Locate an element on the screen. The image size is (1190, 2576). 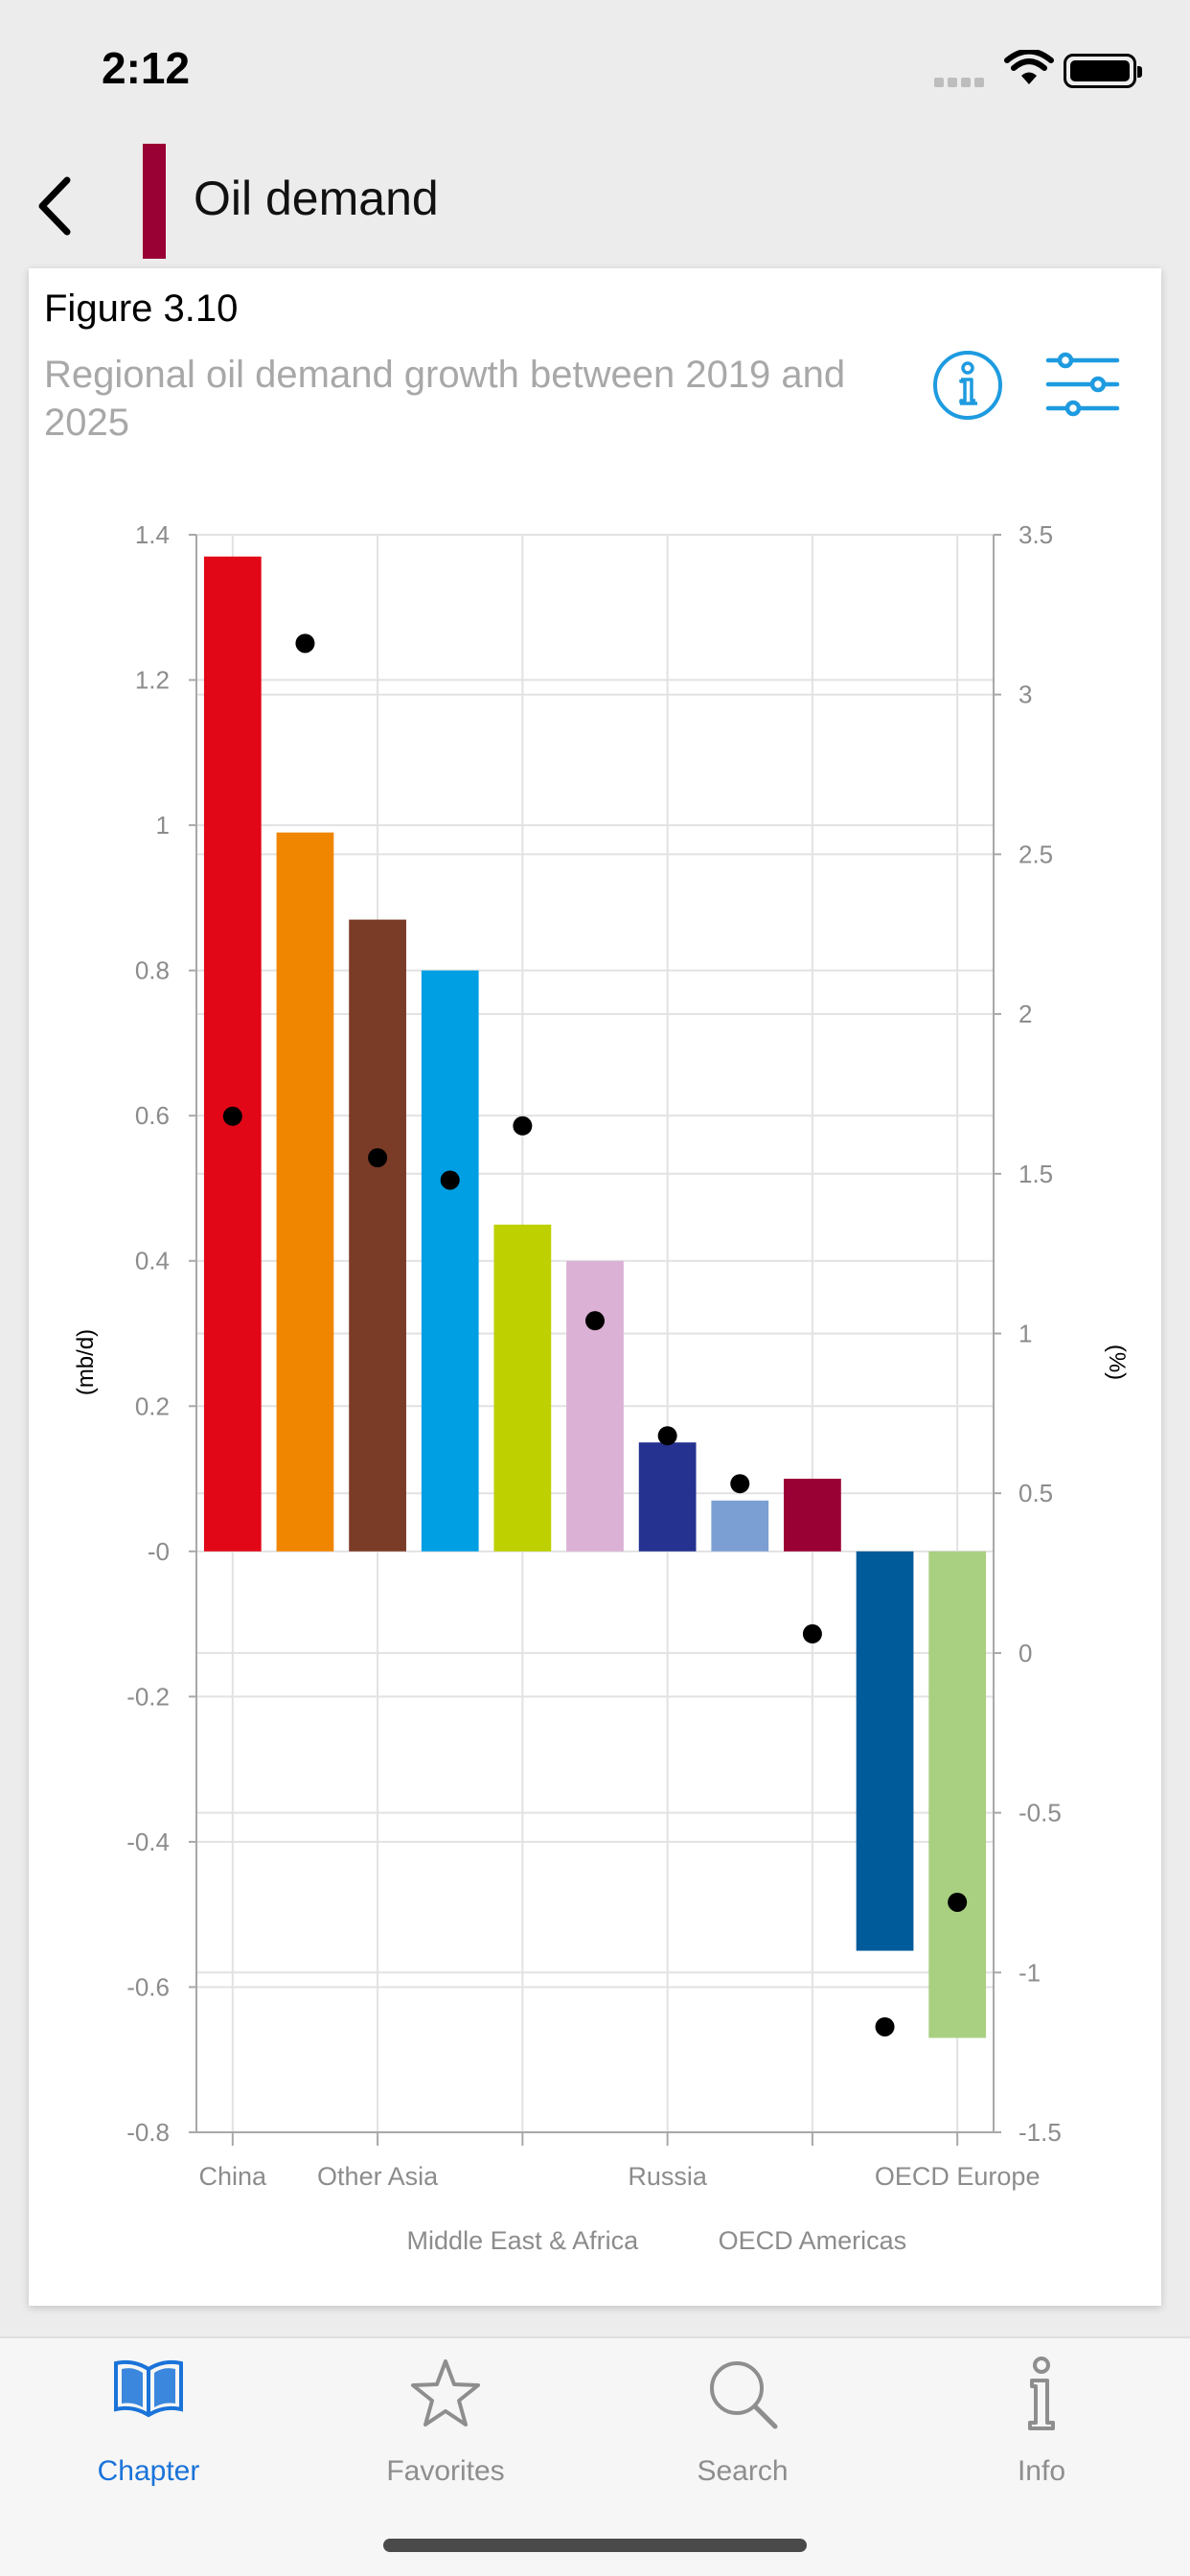
y2-tick-label: 2 is located at coordinates (1025, 1014).